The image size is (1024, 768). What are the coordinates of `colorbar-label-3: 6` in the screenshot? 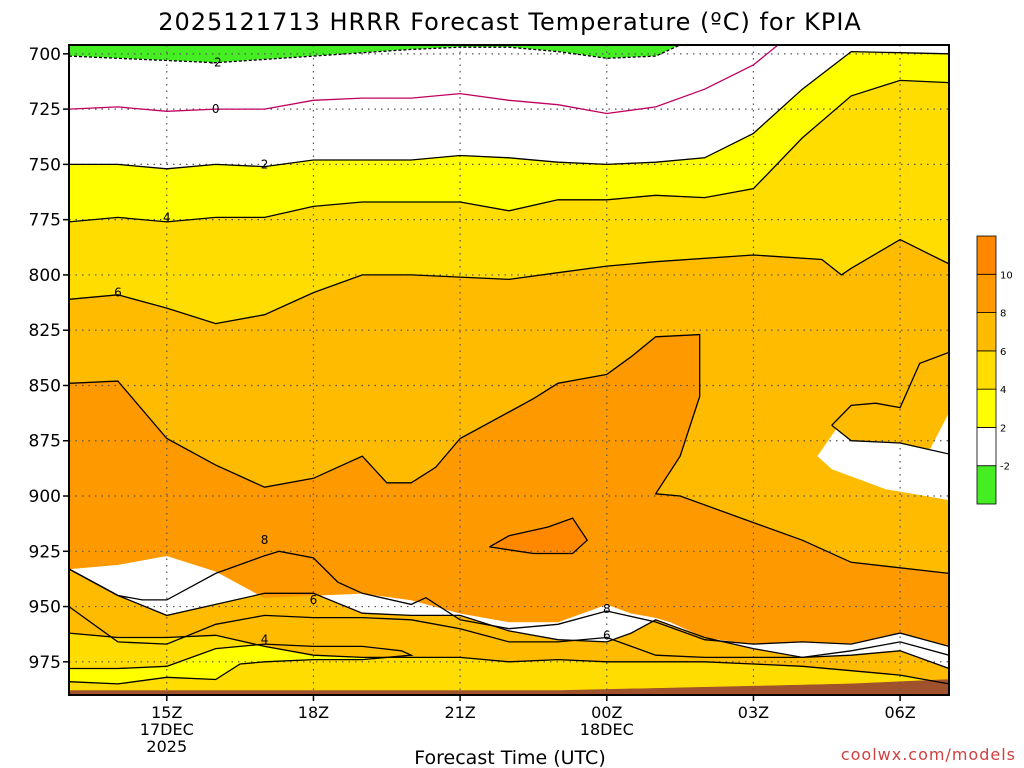 It's located at (1003, 352).